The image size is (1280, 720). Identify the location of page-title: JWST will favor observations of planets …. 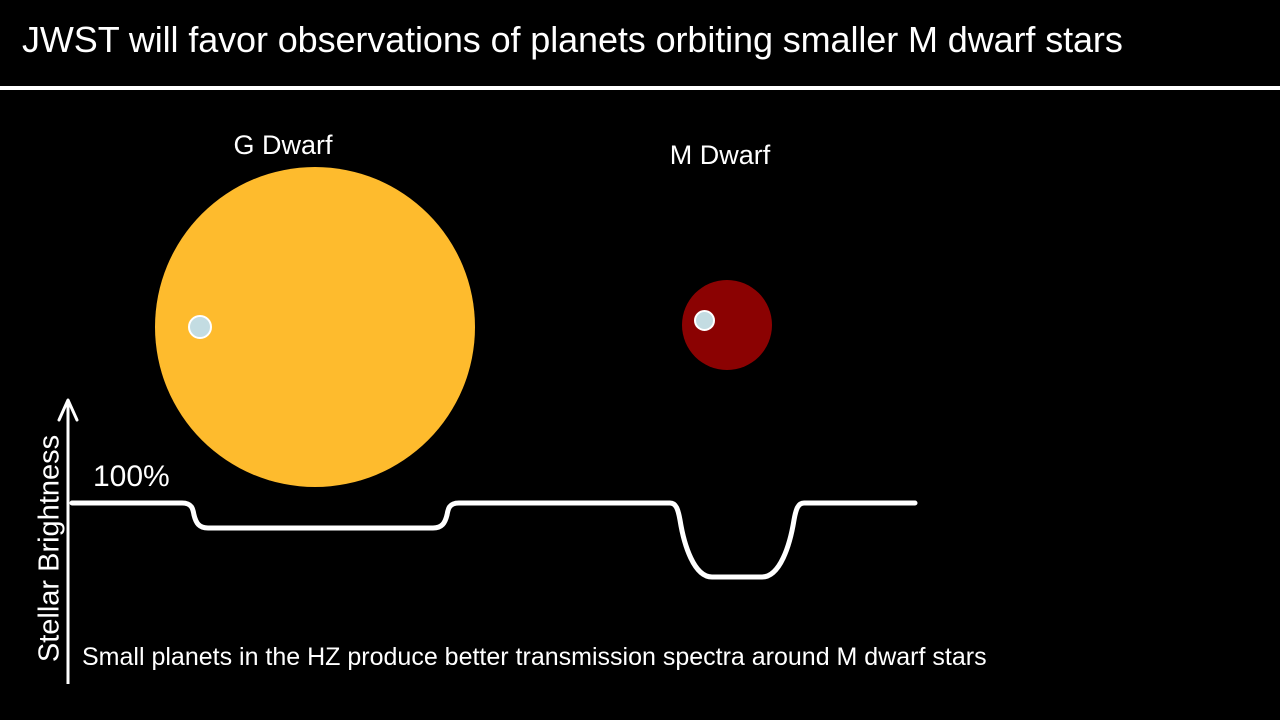
(572, 39).